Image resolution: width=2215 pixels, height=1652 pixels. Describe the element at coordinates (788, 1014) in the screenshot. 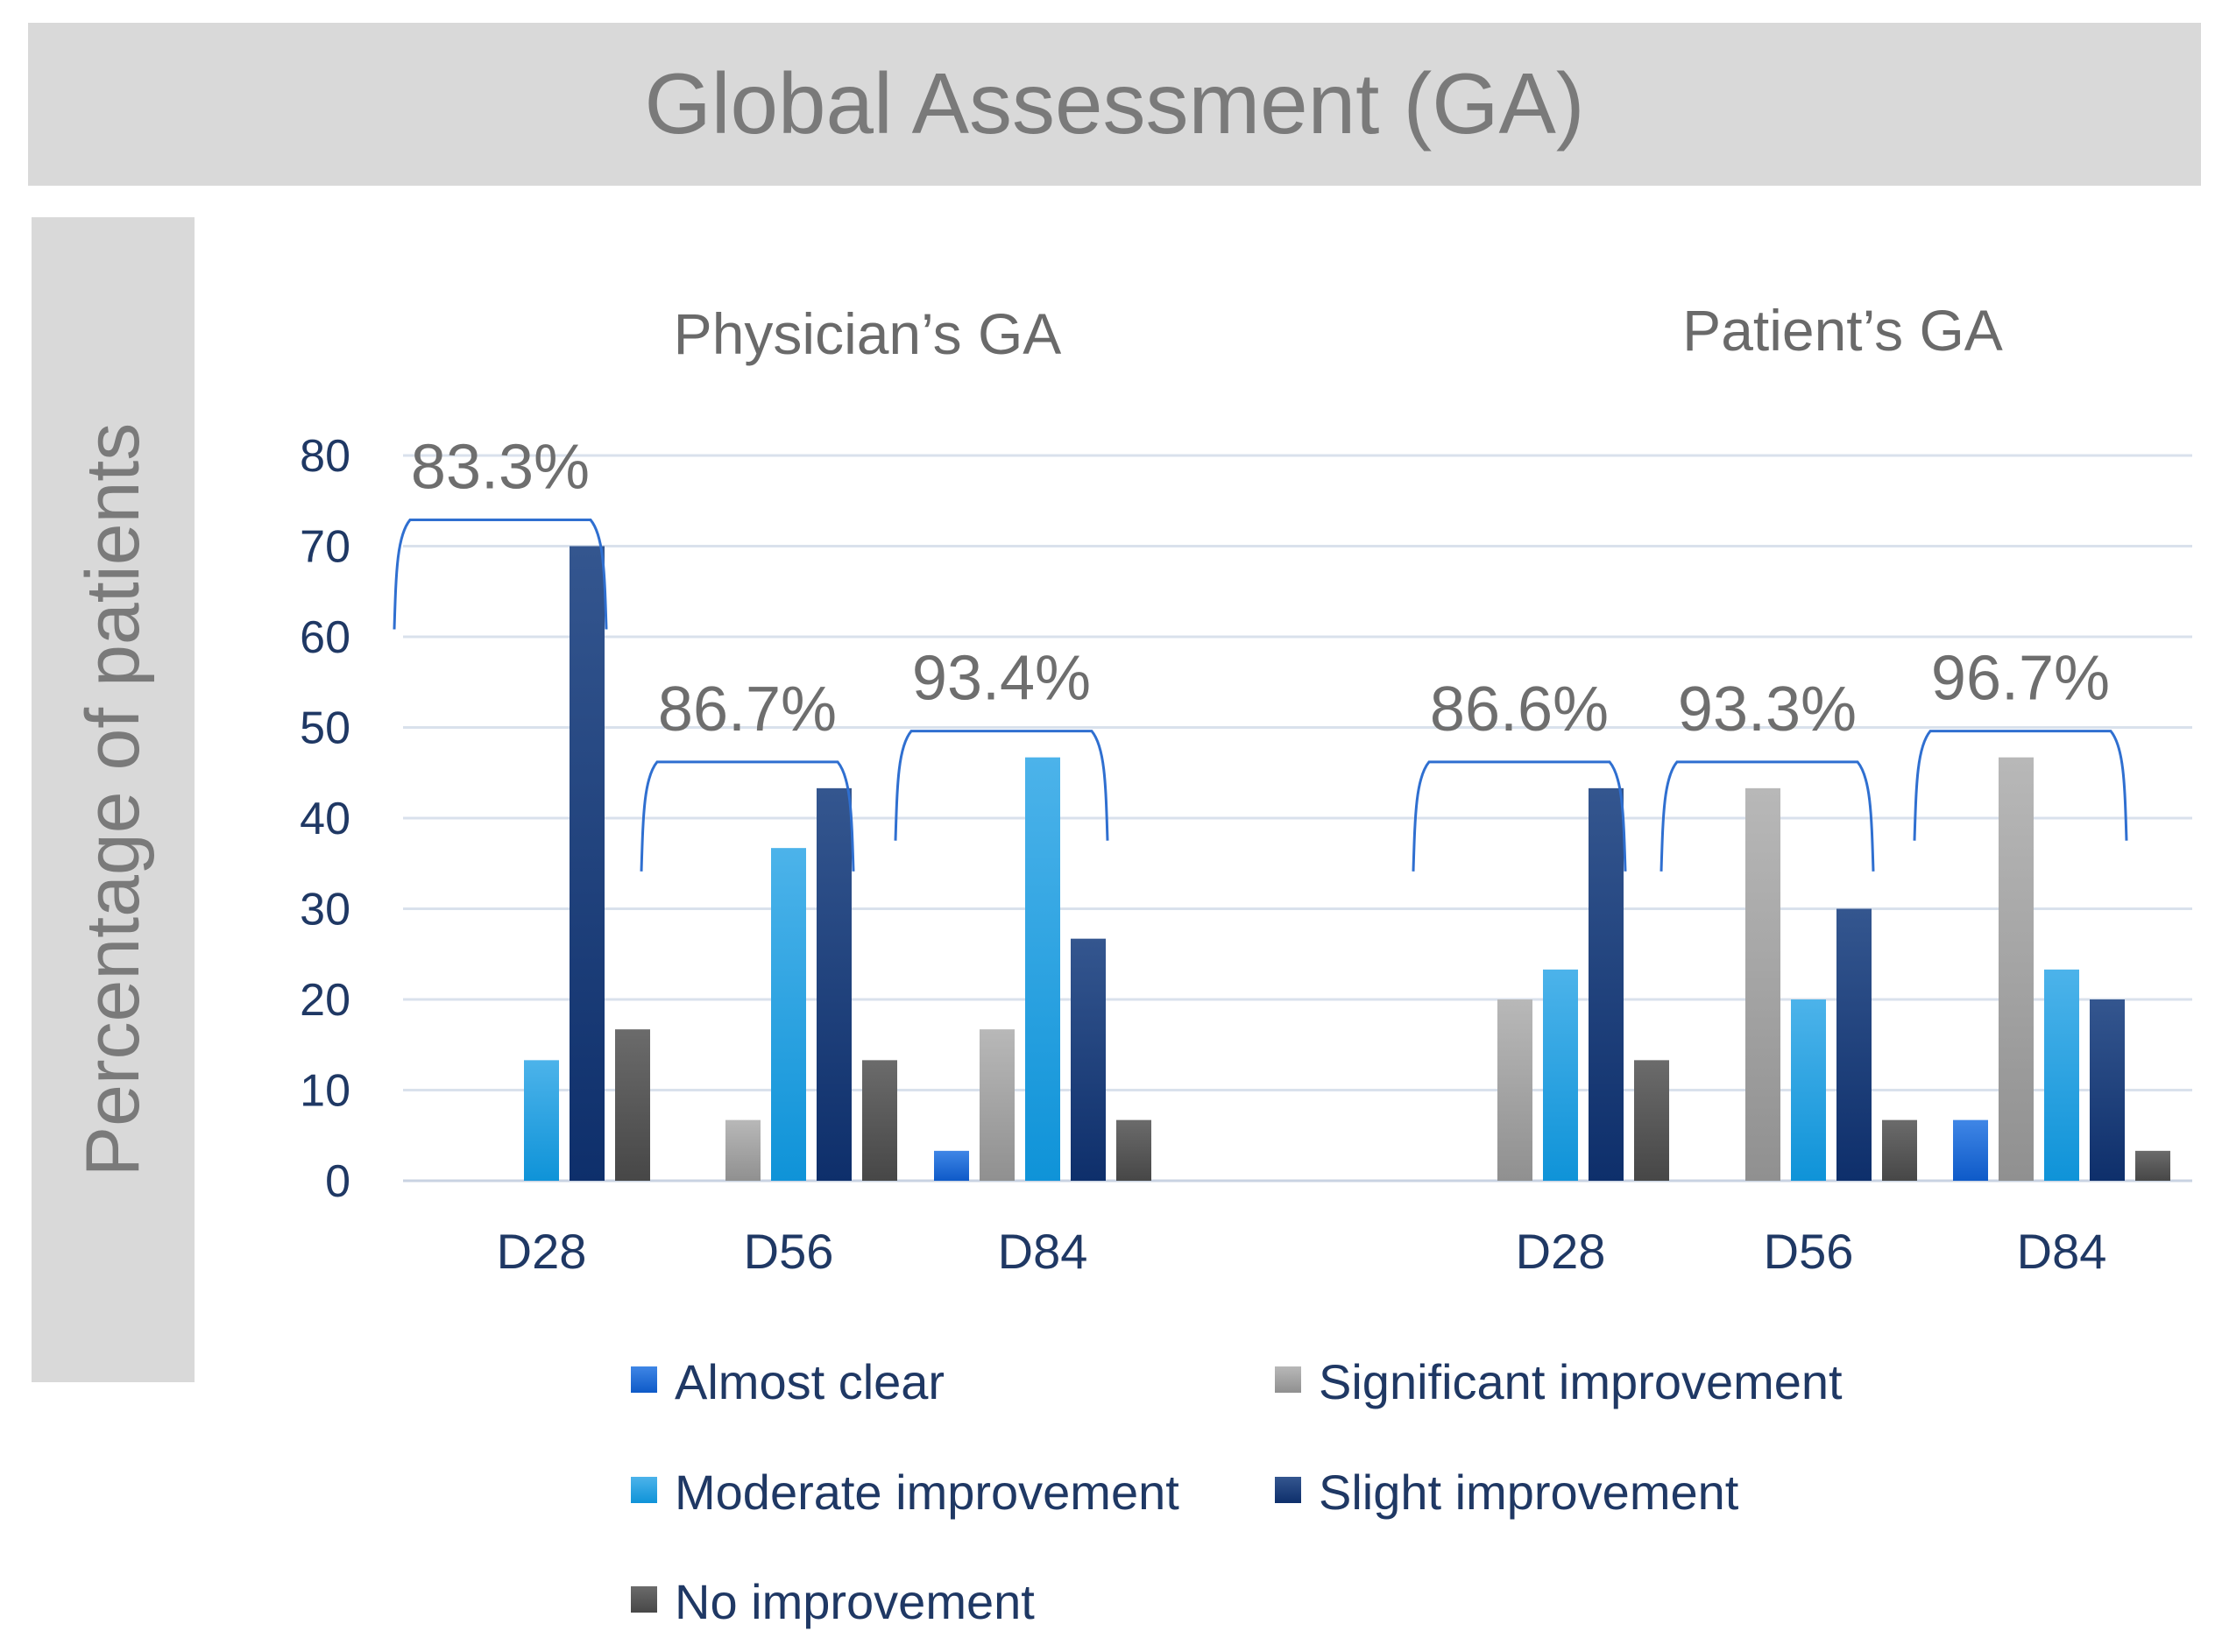

I see `bar-physician-d56-moderate` at that location.